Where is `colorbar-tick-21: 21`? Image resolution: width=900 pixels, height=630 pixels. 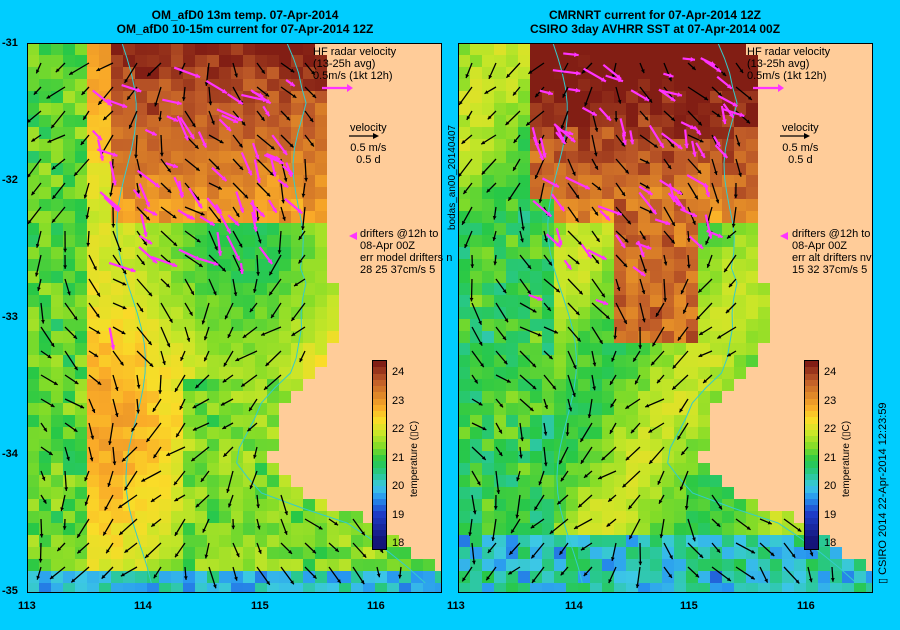 colorbar-tick-21: 21 is located at coordinates (398, 457).